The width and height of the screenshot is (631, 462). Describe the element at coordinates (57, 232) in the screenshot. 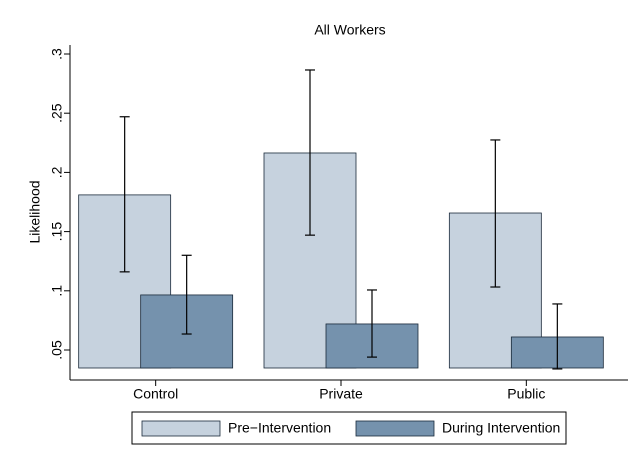

I see `y-tick-label: .15` at that location.